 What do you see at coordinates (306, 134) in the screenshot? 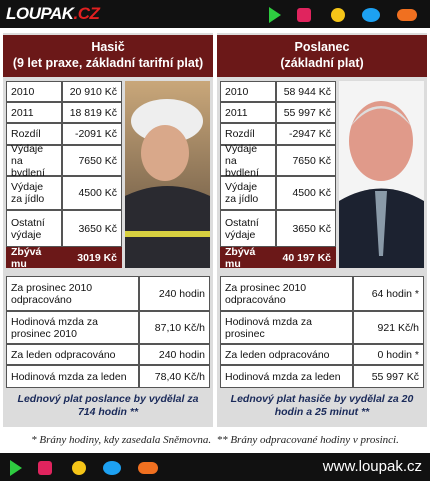
I see `row-value: -2947 Kč` at bounding box center [306, 134].